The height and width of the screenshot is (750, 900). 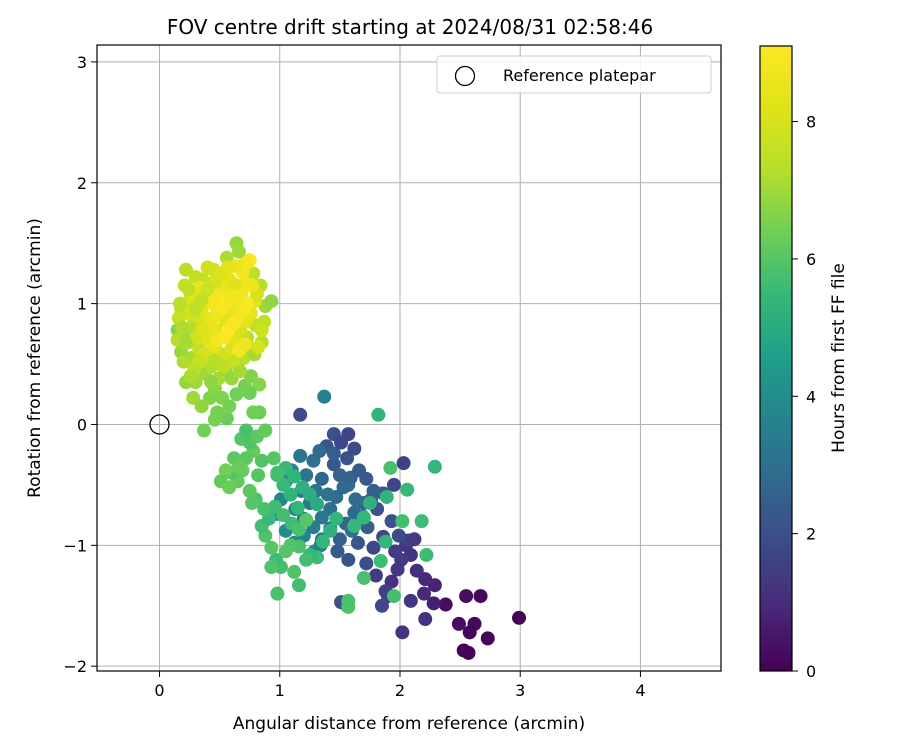 I want to click on colorbar-tick-label: 8, so click(x=811, y=122).